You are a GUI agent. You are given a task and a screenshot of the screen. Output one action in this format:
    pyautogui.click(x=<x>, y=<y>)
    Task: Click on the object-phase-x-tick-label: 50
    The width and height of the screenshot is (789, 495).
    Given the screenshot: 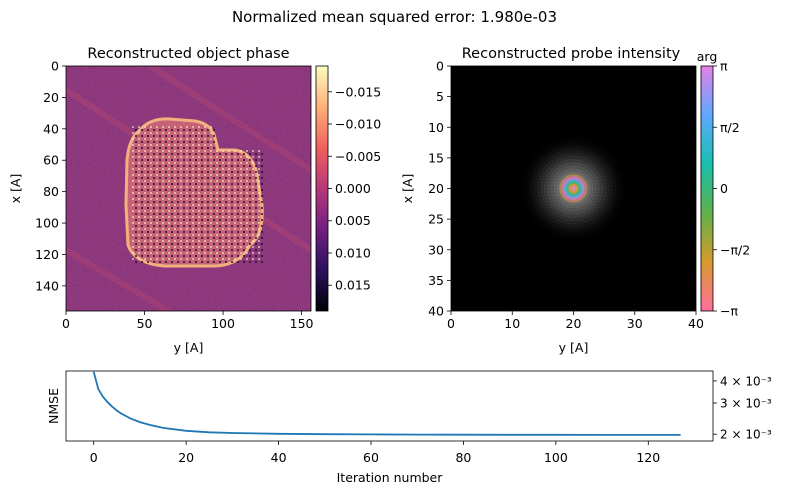 What is the action you would take?
    pyautogui.click(x=145, y=323)
    